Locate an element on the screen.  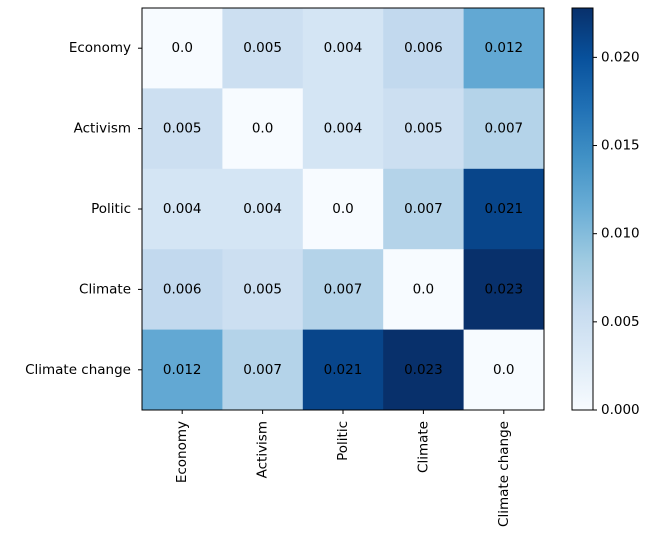
y-tick-label: Activism is located at coordinates (102, 129).